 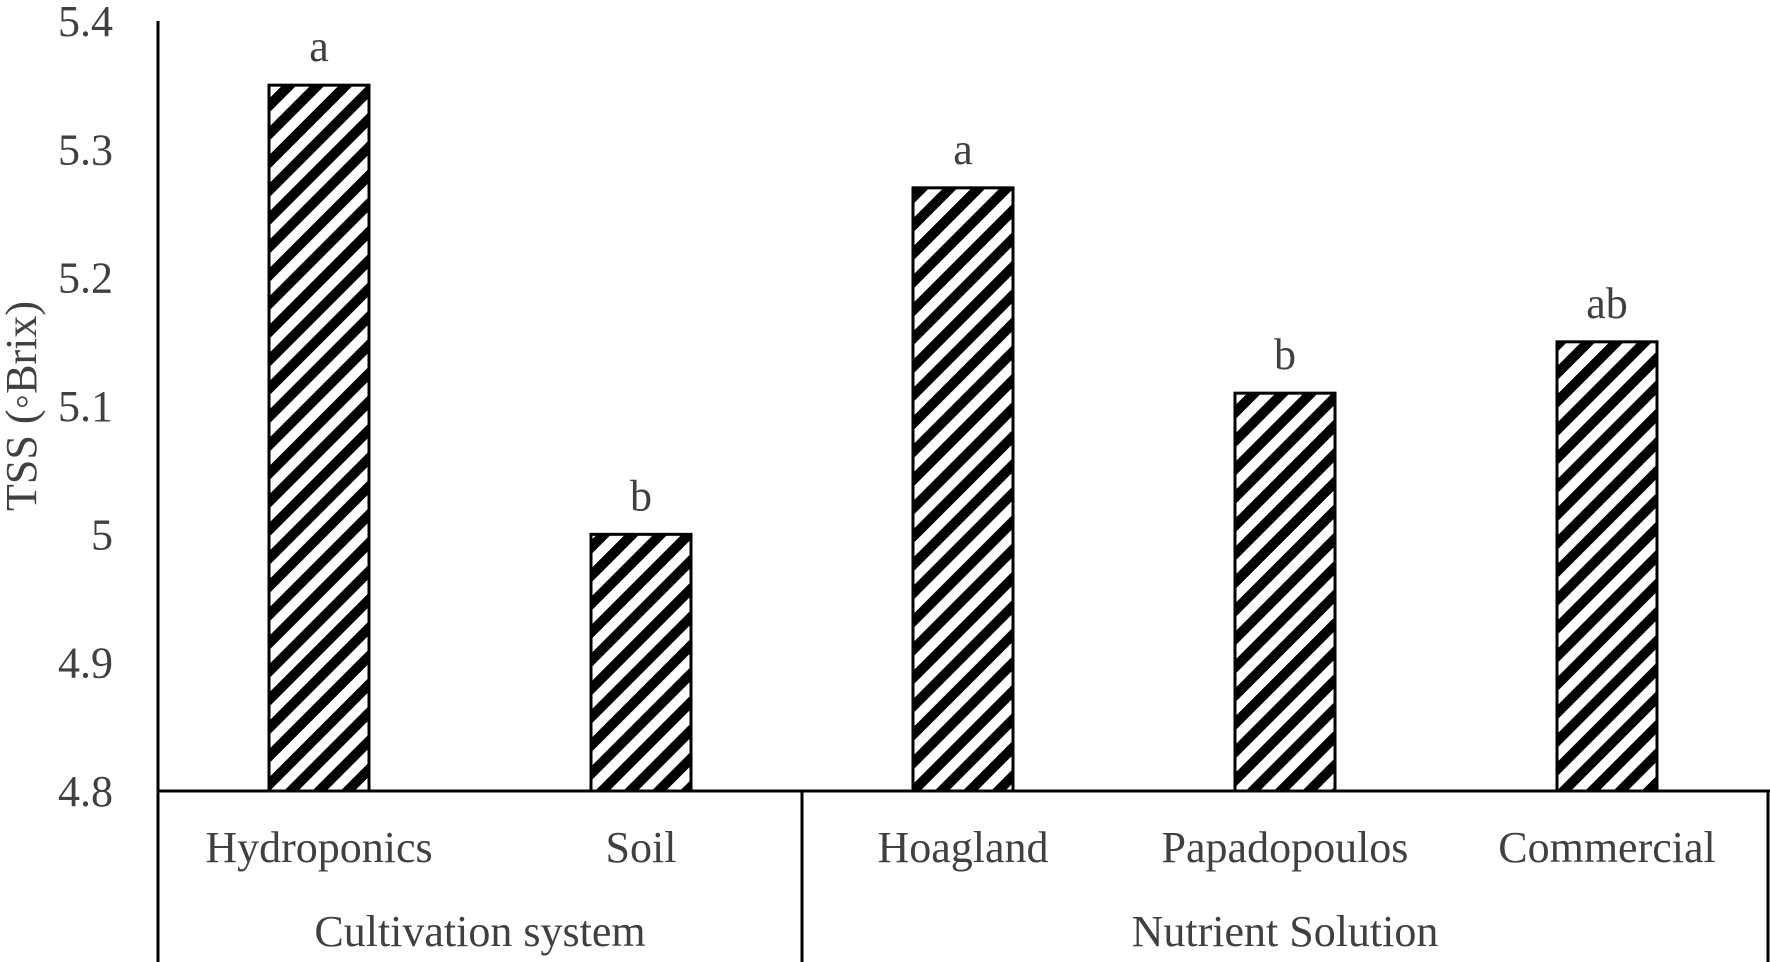 I want to click on y-tick-label: 5.4, so click(x=85, y=23).